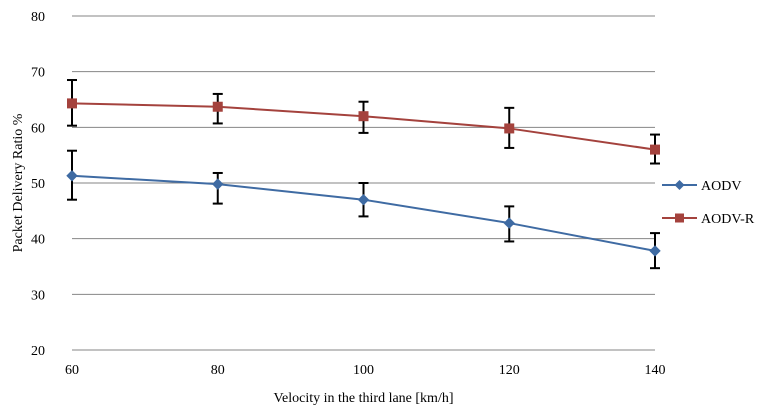 This screenshot has height=407, width=769. What do you see at coordinates (721, 186) in the screenshot?
I see `legend-label: AODV` at bounding box center [721, 186].